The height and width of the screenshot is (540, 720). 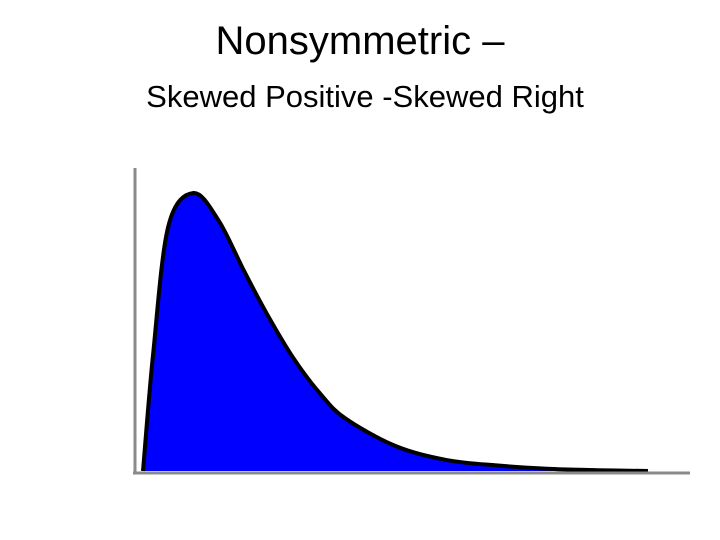 I want to click on chart-title: Nonsymmetric –, so click(x=360, y=41).